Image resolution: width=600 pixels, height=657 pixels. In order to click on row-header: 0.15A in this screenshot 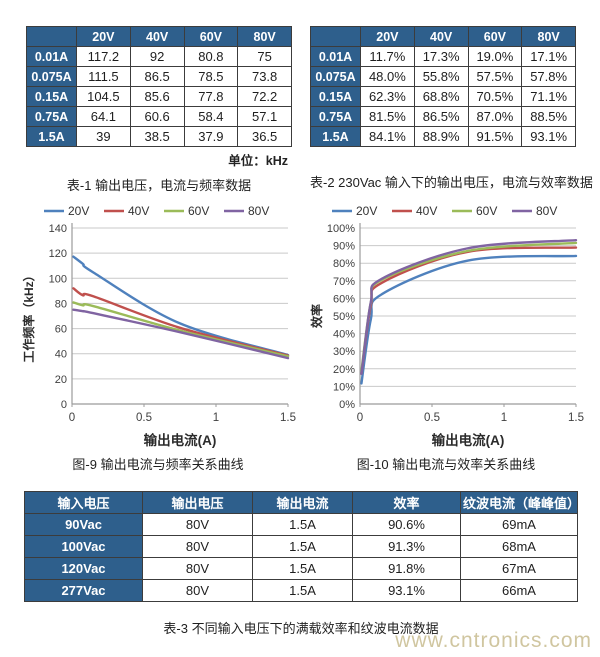, I will do `click(335, 96)`.